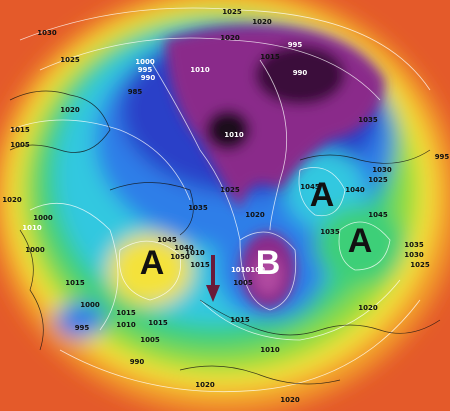  What do you see at coordinates (268, 263) in the screenshot?
I see `pressure-center: B` at bounding box center [268, 263].